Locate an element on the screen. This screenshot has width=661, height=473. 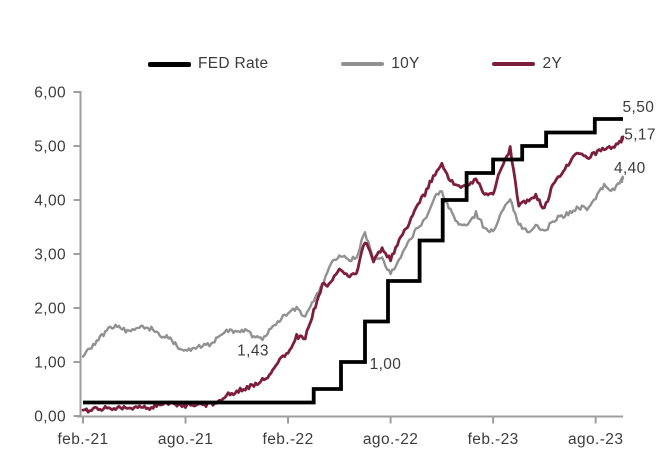
y-axis-tick-label: 5,00 is located at coordinates (50, 147).